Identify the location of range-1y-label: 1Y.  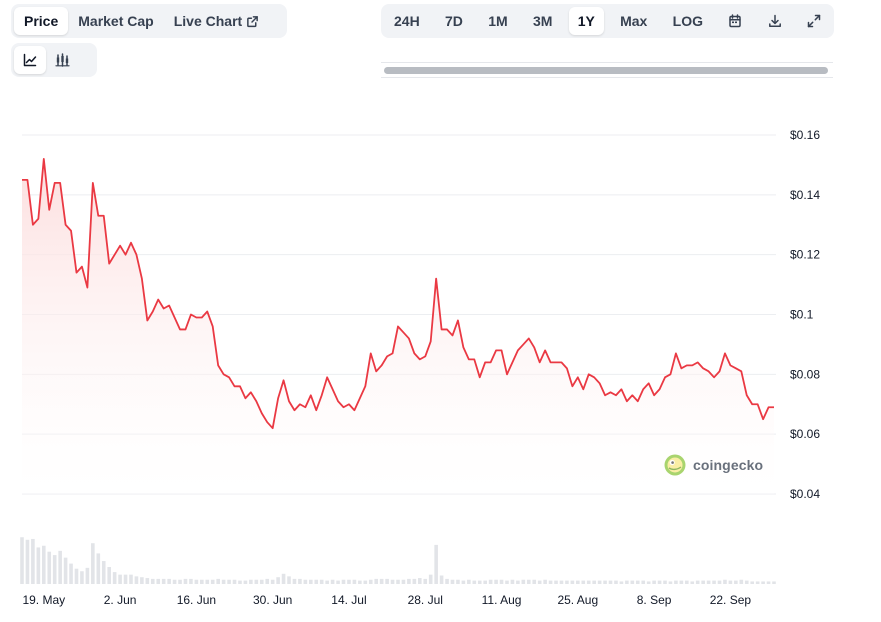
(586, 21).